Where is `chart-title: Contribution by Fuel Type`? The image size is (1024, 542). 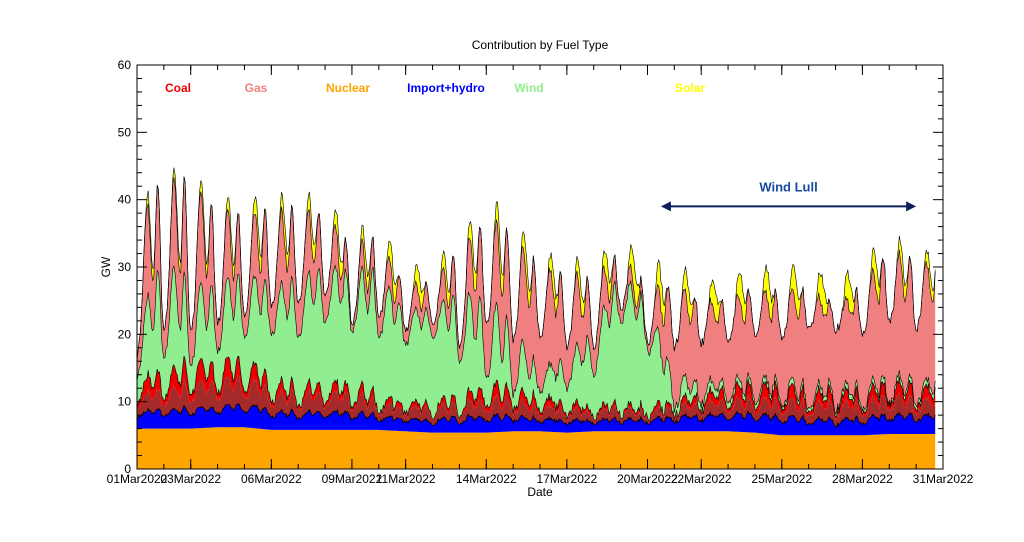 chart-title: Contribution by Fuel Type is located at coordinates (540, 45).